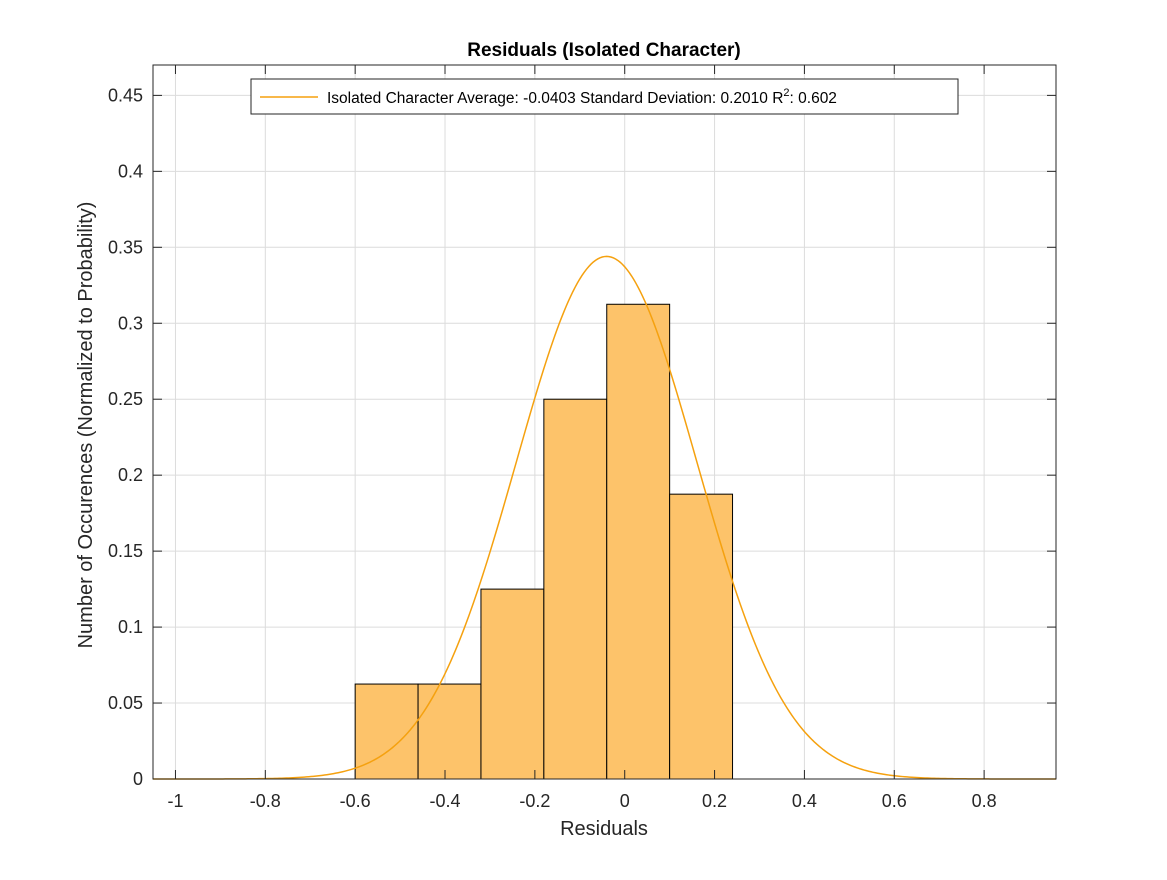 This screenshot has width=1167, height=880. I want to click on legend-box, so click(604, 96).